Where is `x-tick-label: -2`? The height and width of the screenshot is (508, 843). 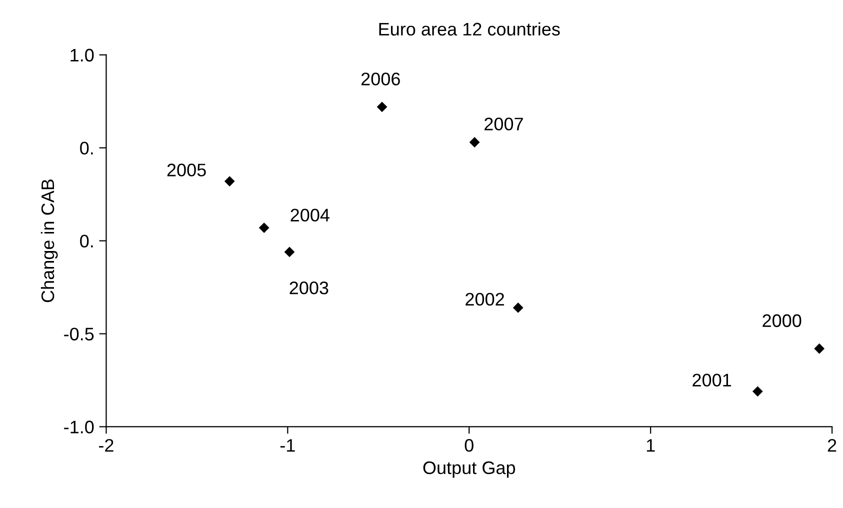
x-tick-label: -2 is located at coordinates (106, 445).